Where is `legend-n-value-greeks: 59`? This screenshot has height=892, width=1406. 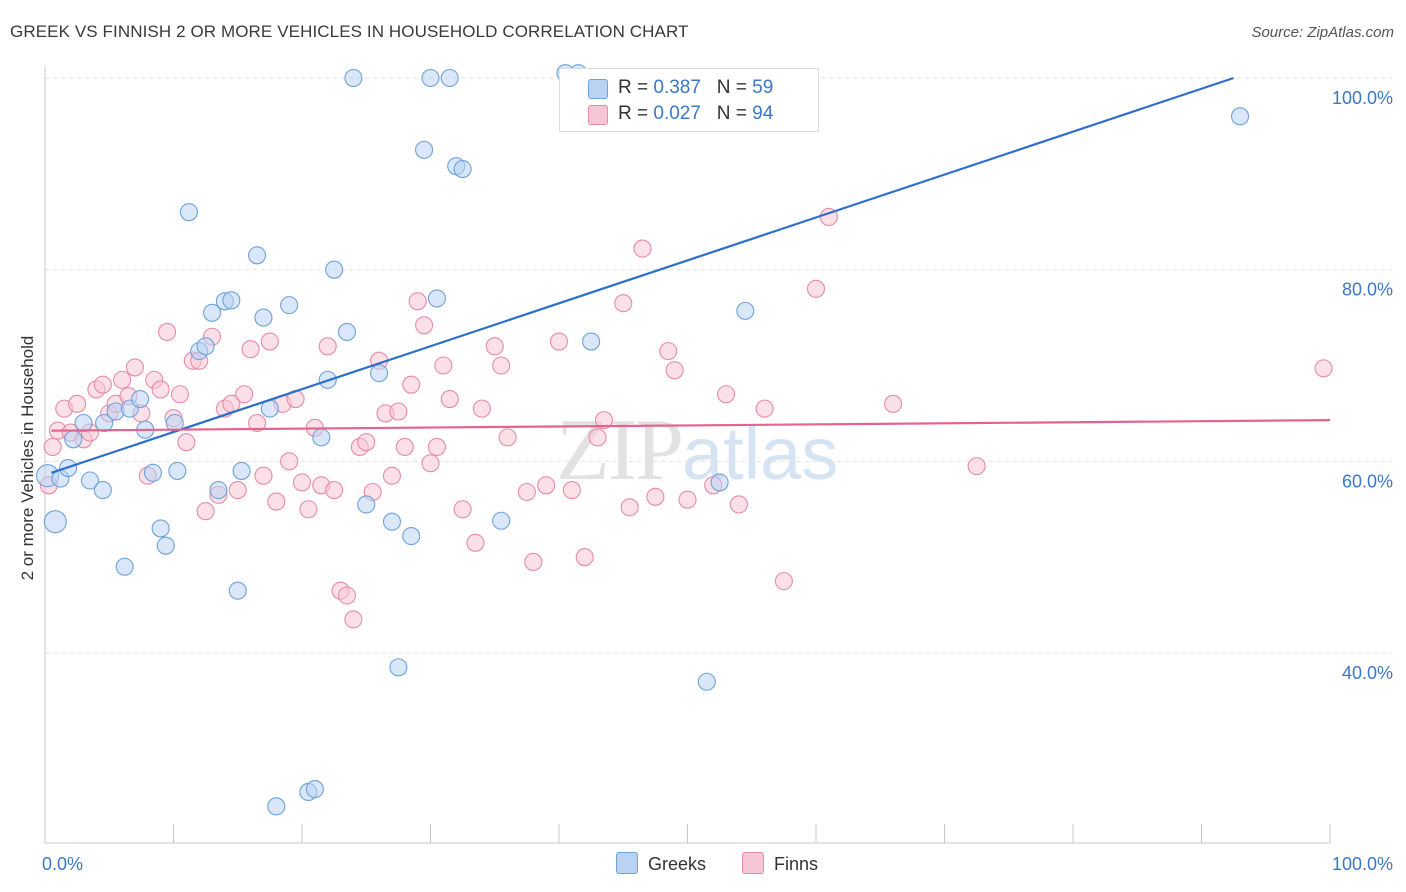 legend-n-value-greeks: 59 is located at coordinates (763, 87).